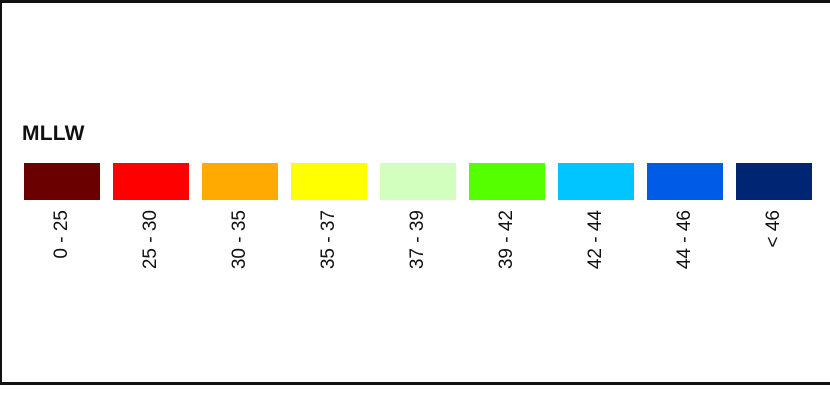  Describe the element at coordinates (506, 240) in the screenshot. I see `legend-range-label: 39 - 42` at that location.